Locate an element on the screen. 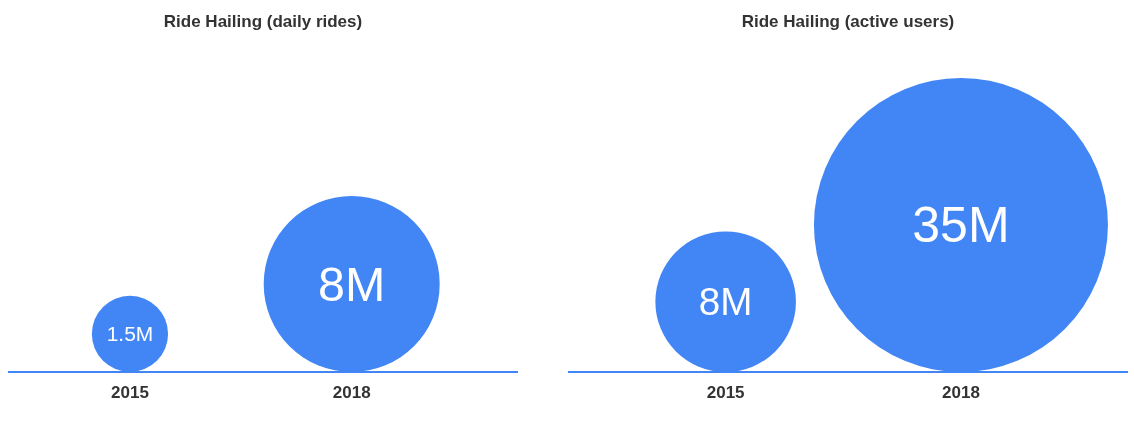  text: Ride Hailing (active users) is located at coordinates (848, 22).